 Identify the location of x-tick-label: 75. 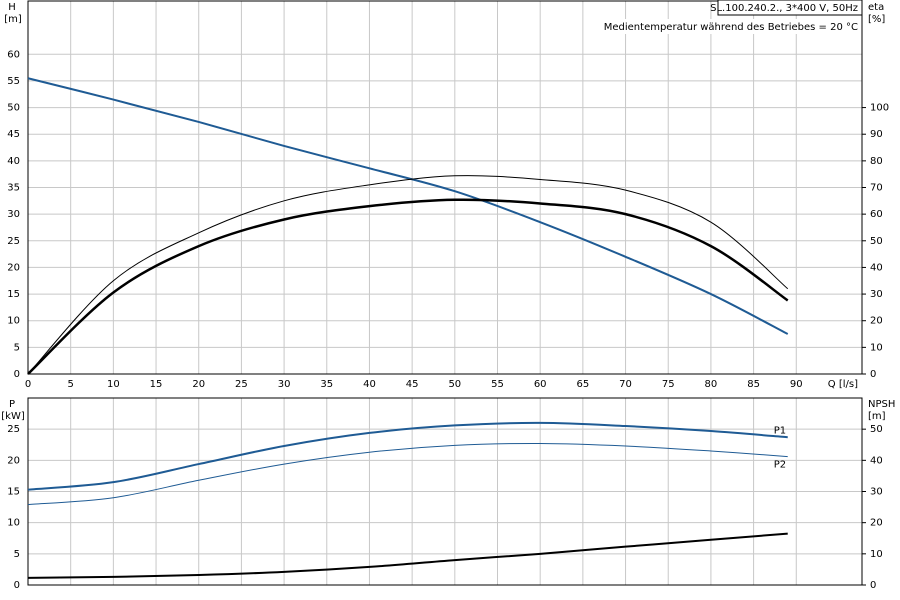
(668, 384).